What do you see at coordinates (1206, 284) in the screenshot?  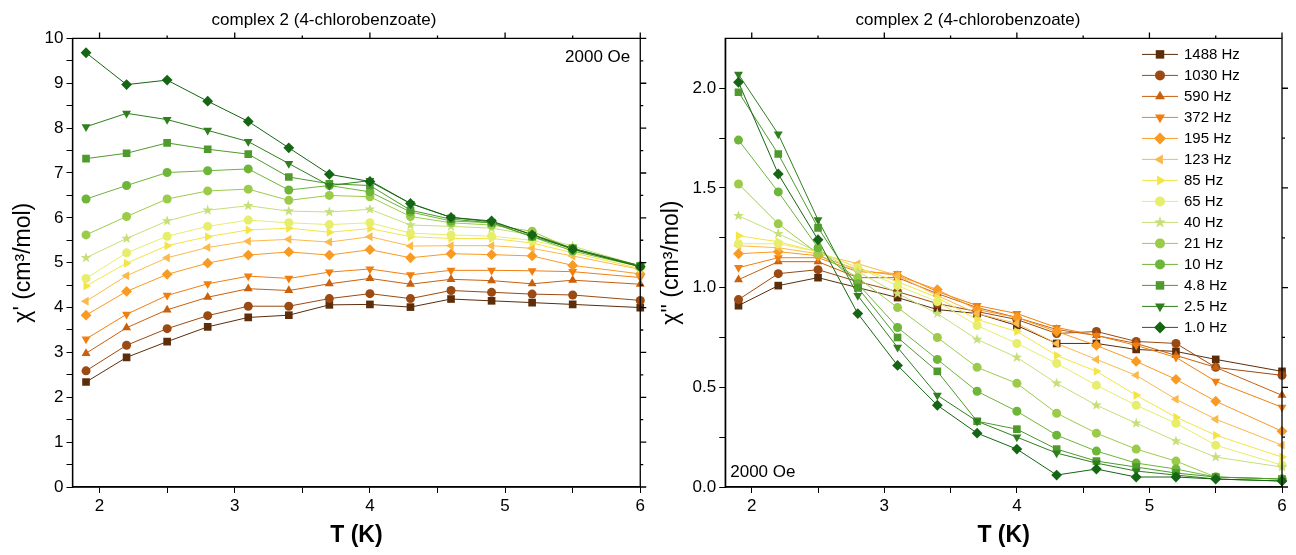 I see `legend-label: 4.8 Hz` at bounding box center [1206, 284].